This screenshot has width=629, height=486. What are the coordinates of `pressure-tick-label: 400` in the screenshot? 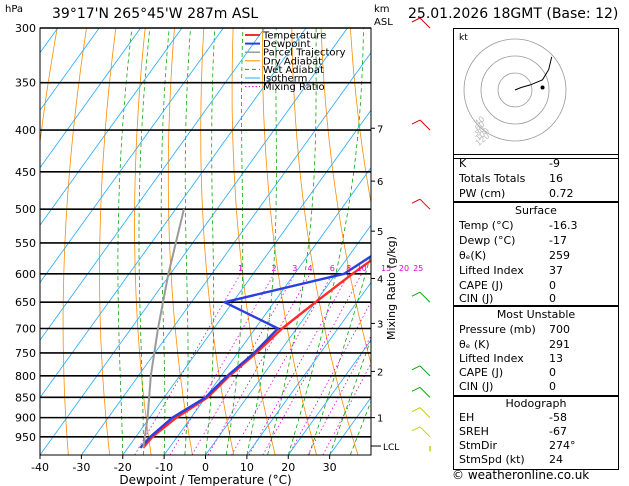 It's located at (25, 130).